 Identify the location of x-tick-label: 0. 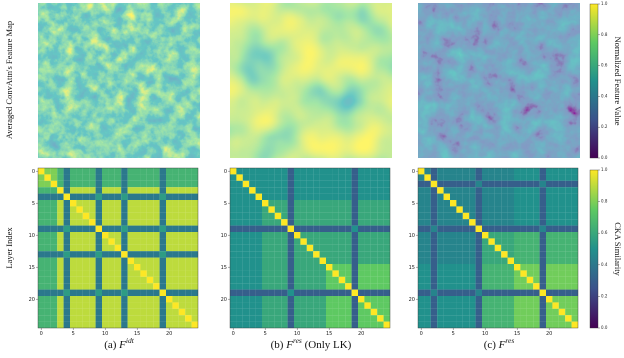
(421, 334).